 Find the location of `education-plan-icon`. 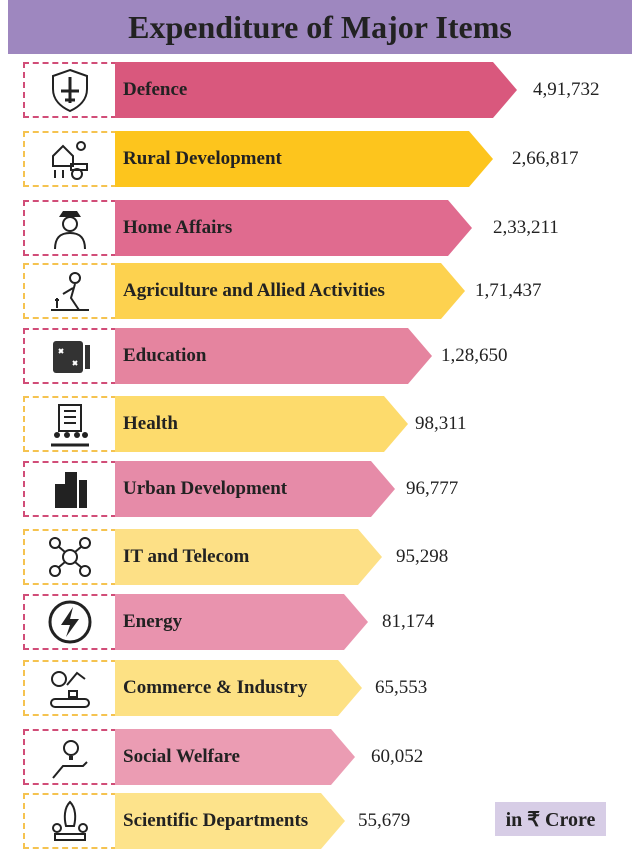

education-plan-icon is located at coordinates (70, 356).